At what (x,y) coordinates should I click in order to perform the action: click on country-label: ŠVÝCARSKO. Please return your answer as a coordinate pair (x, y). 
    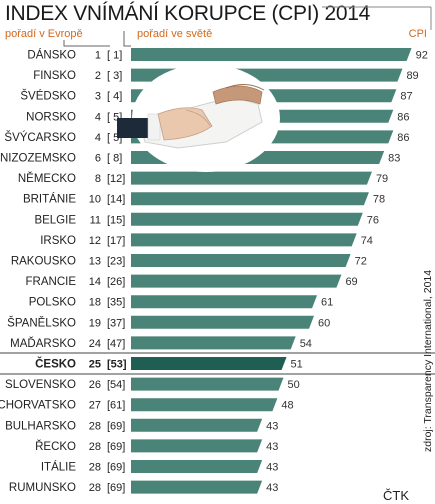
    Looking at the image, I should click on (40, 137).